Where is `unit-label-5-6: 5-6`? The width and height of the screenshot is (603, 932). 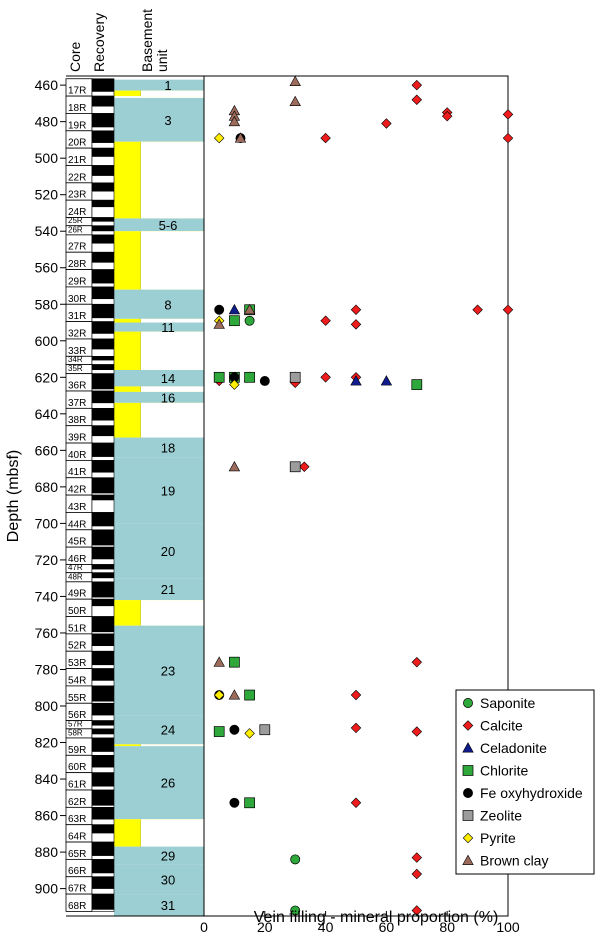
unit-label-5-6: 5-6 is located at coordinates (168, 225).